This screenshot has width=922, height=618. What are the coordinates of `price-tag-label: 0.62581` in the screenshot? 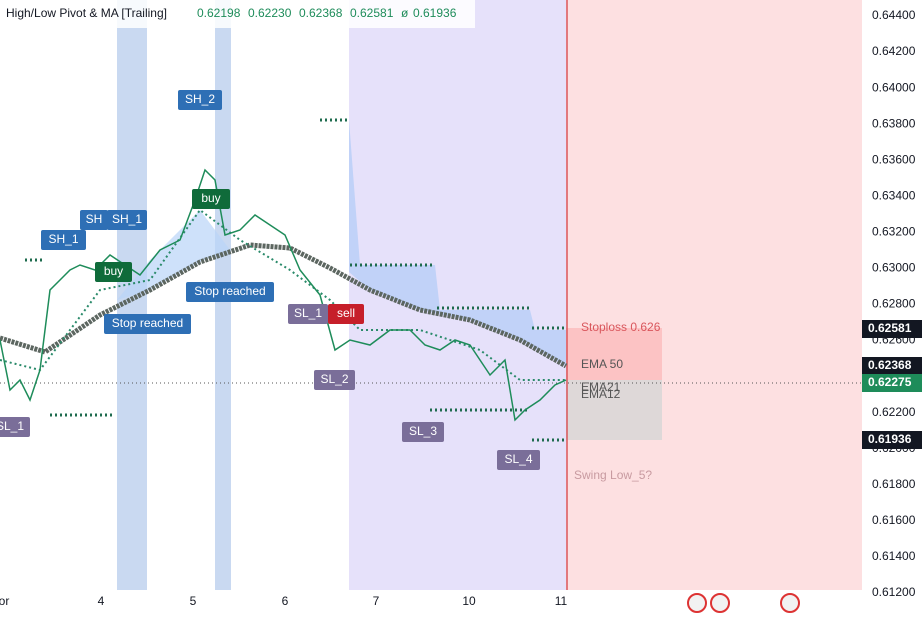 It's located at (890, 328).